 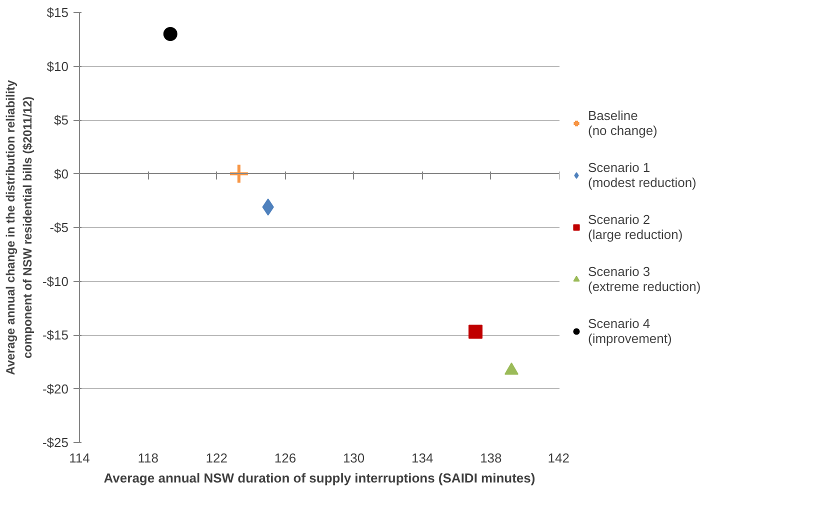 What do you see at coordinates (623, 123) in the screenshot?
I see `legend-label: Baseline (no change)` at bounding box center [623, 123].